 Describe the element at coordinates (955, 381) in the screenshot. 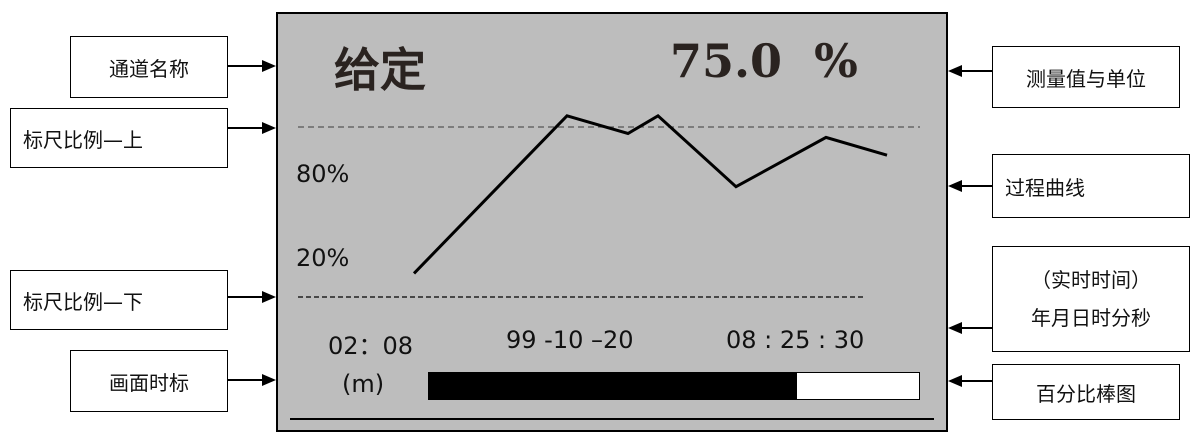

I see `arrow-percent-bar-head` at that location.